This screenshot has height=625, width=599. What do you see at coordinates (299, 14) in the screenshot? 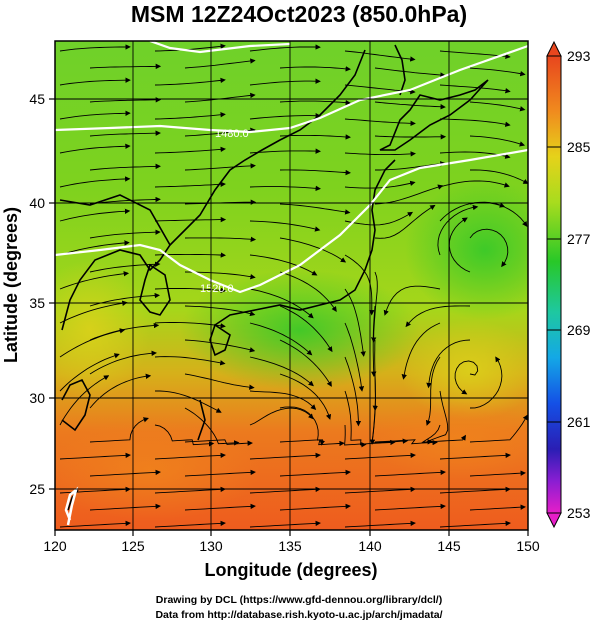
I see `map-title: MSM 12Z24Oct2023 (850.0hPa)` at bounding box center [299, 14].